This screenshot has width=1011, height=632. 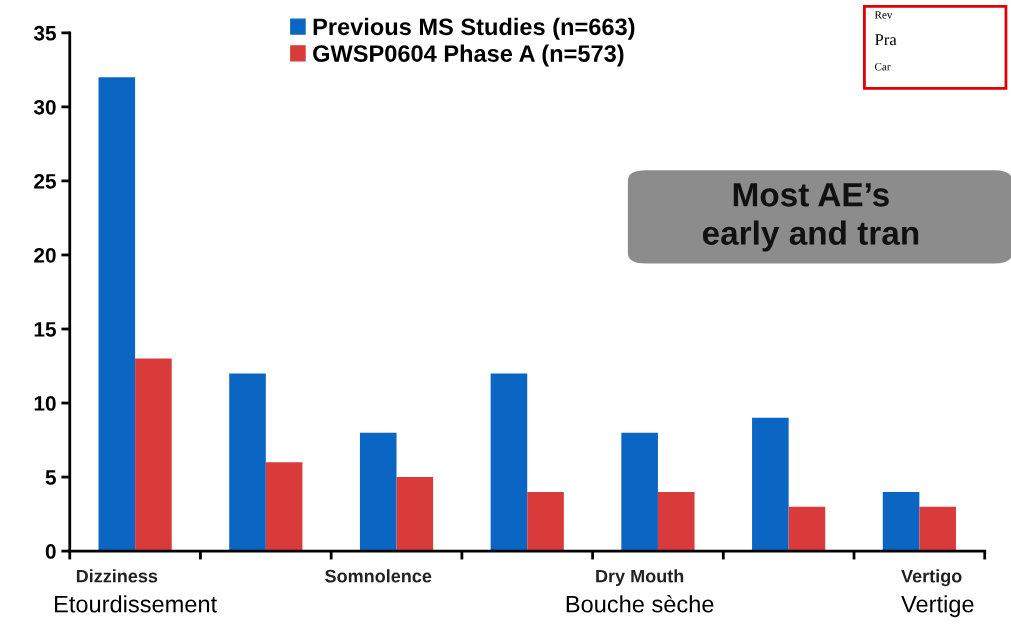 I want to click on y-tick-label: 5, so click(x=50, y=477).